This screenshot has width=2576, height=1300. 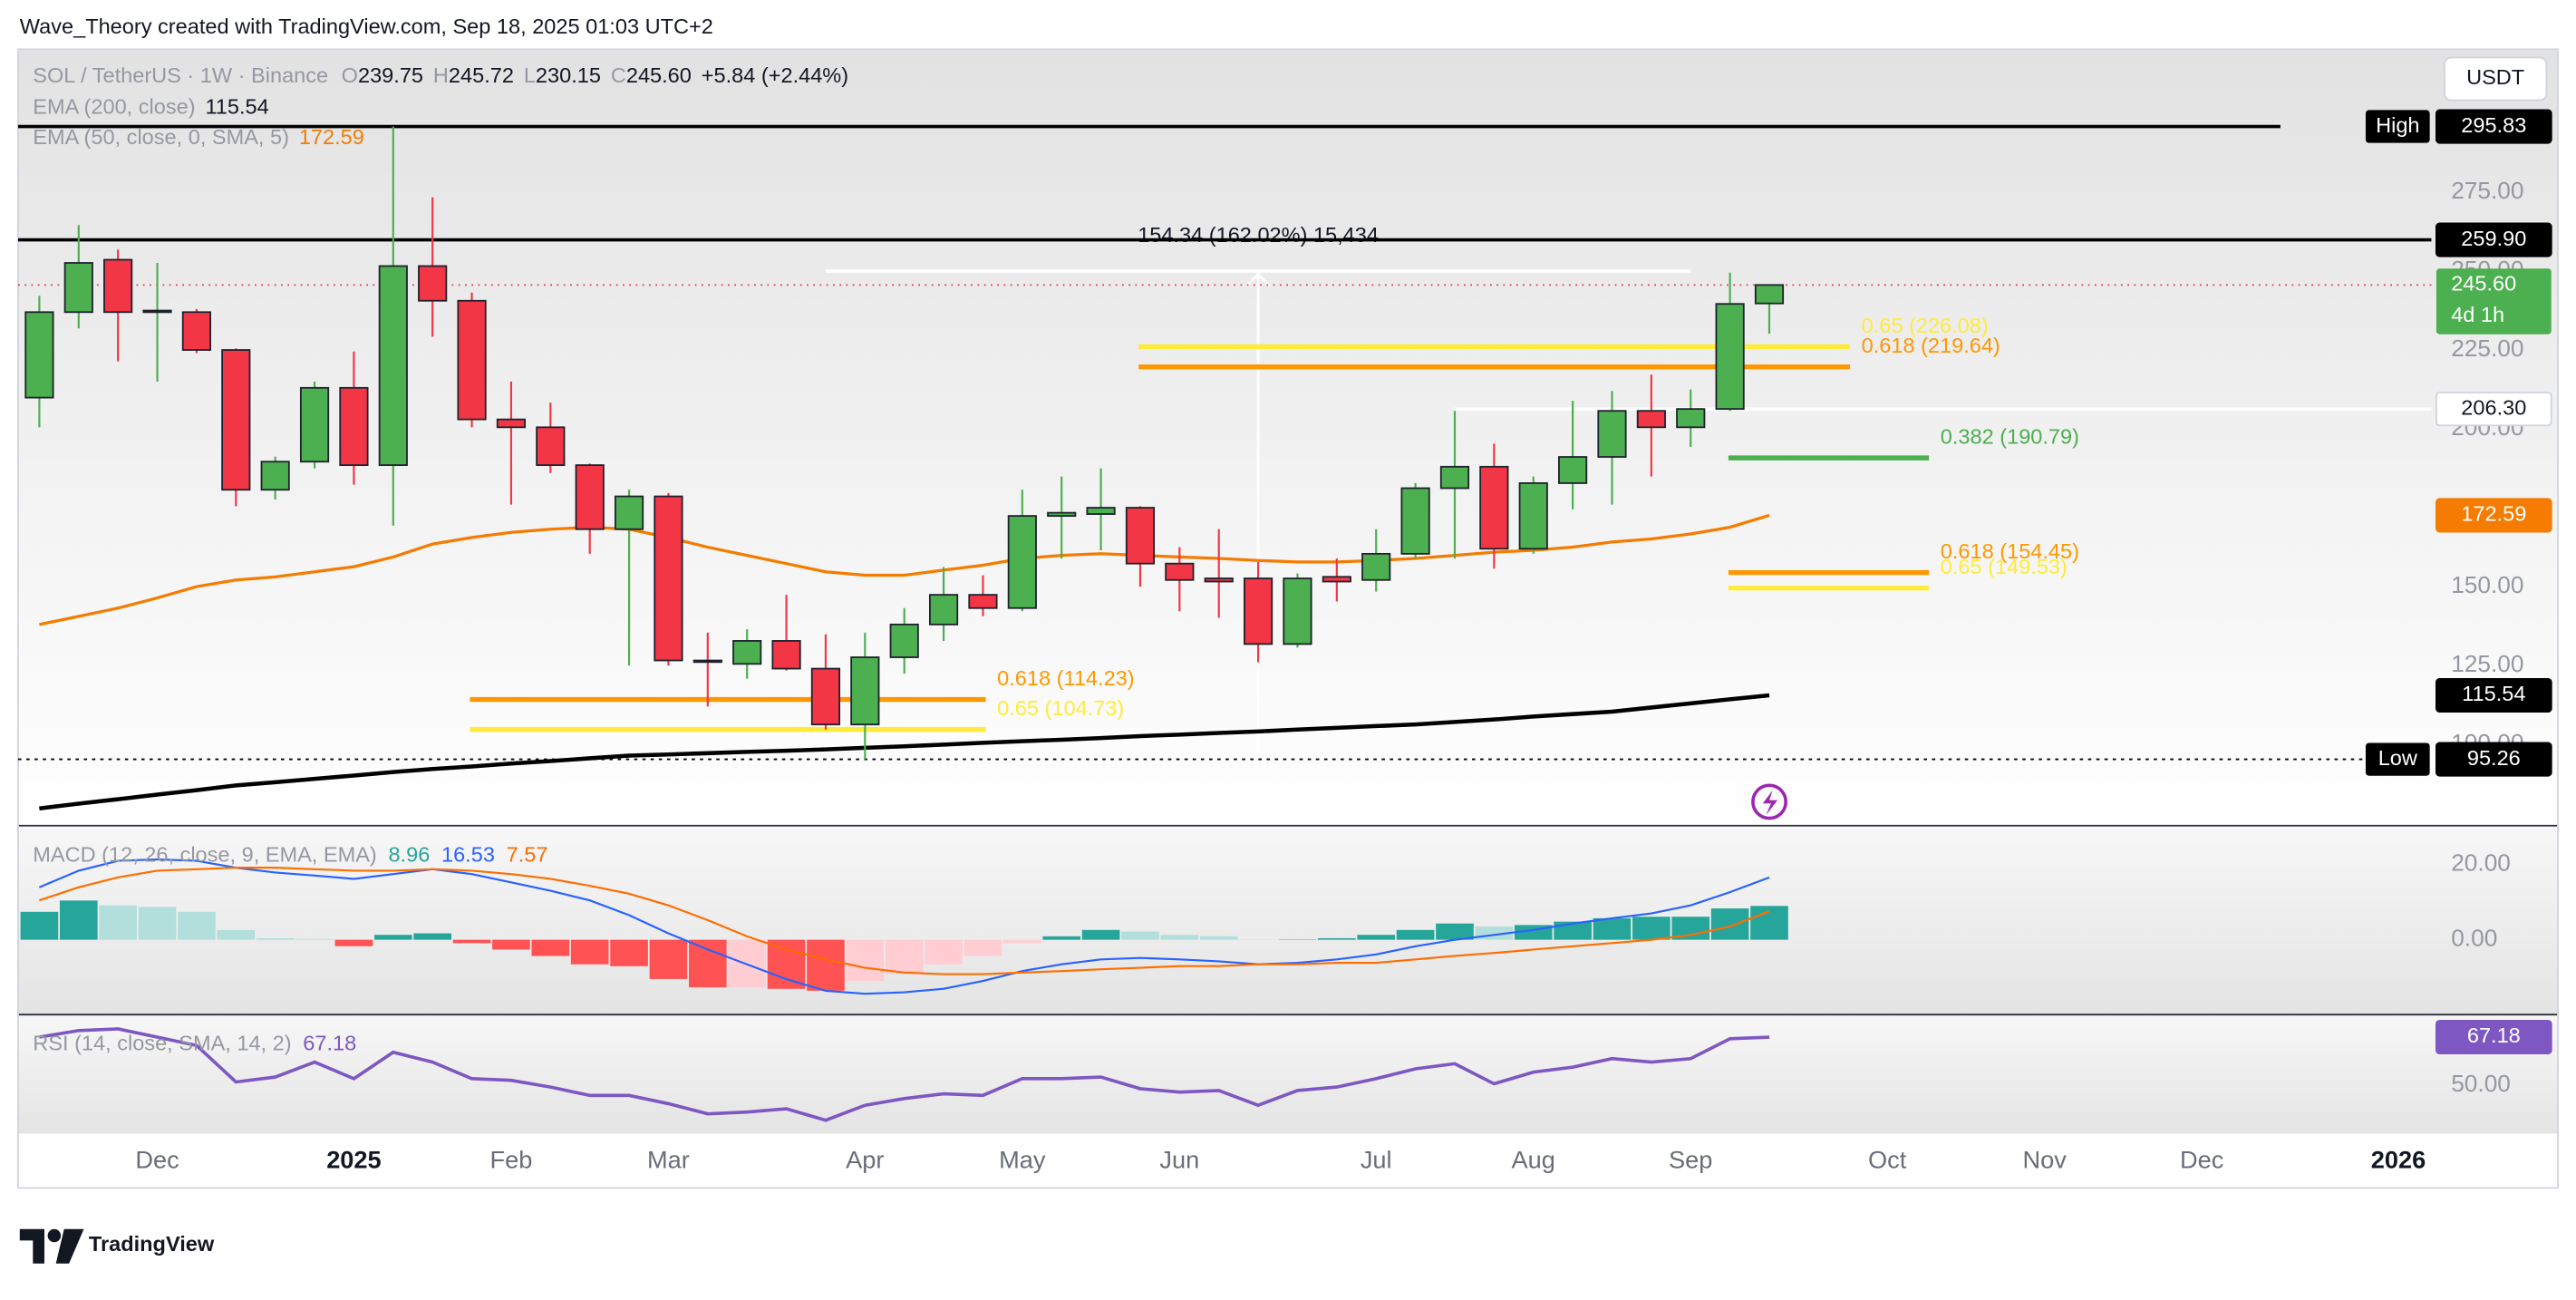 I want to click on time-axis, so click(x=1288, y=1160).